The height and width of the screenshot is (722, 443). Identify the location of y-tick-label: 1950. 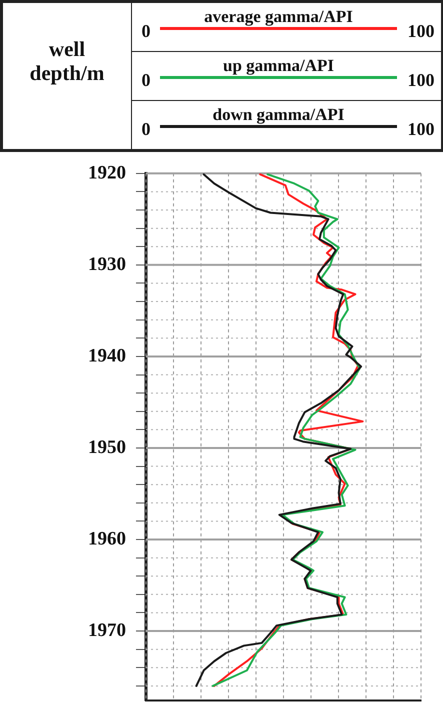
(107, 447).